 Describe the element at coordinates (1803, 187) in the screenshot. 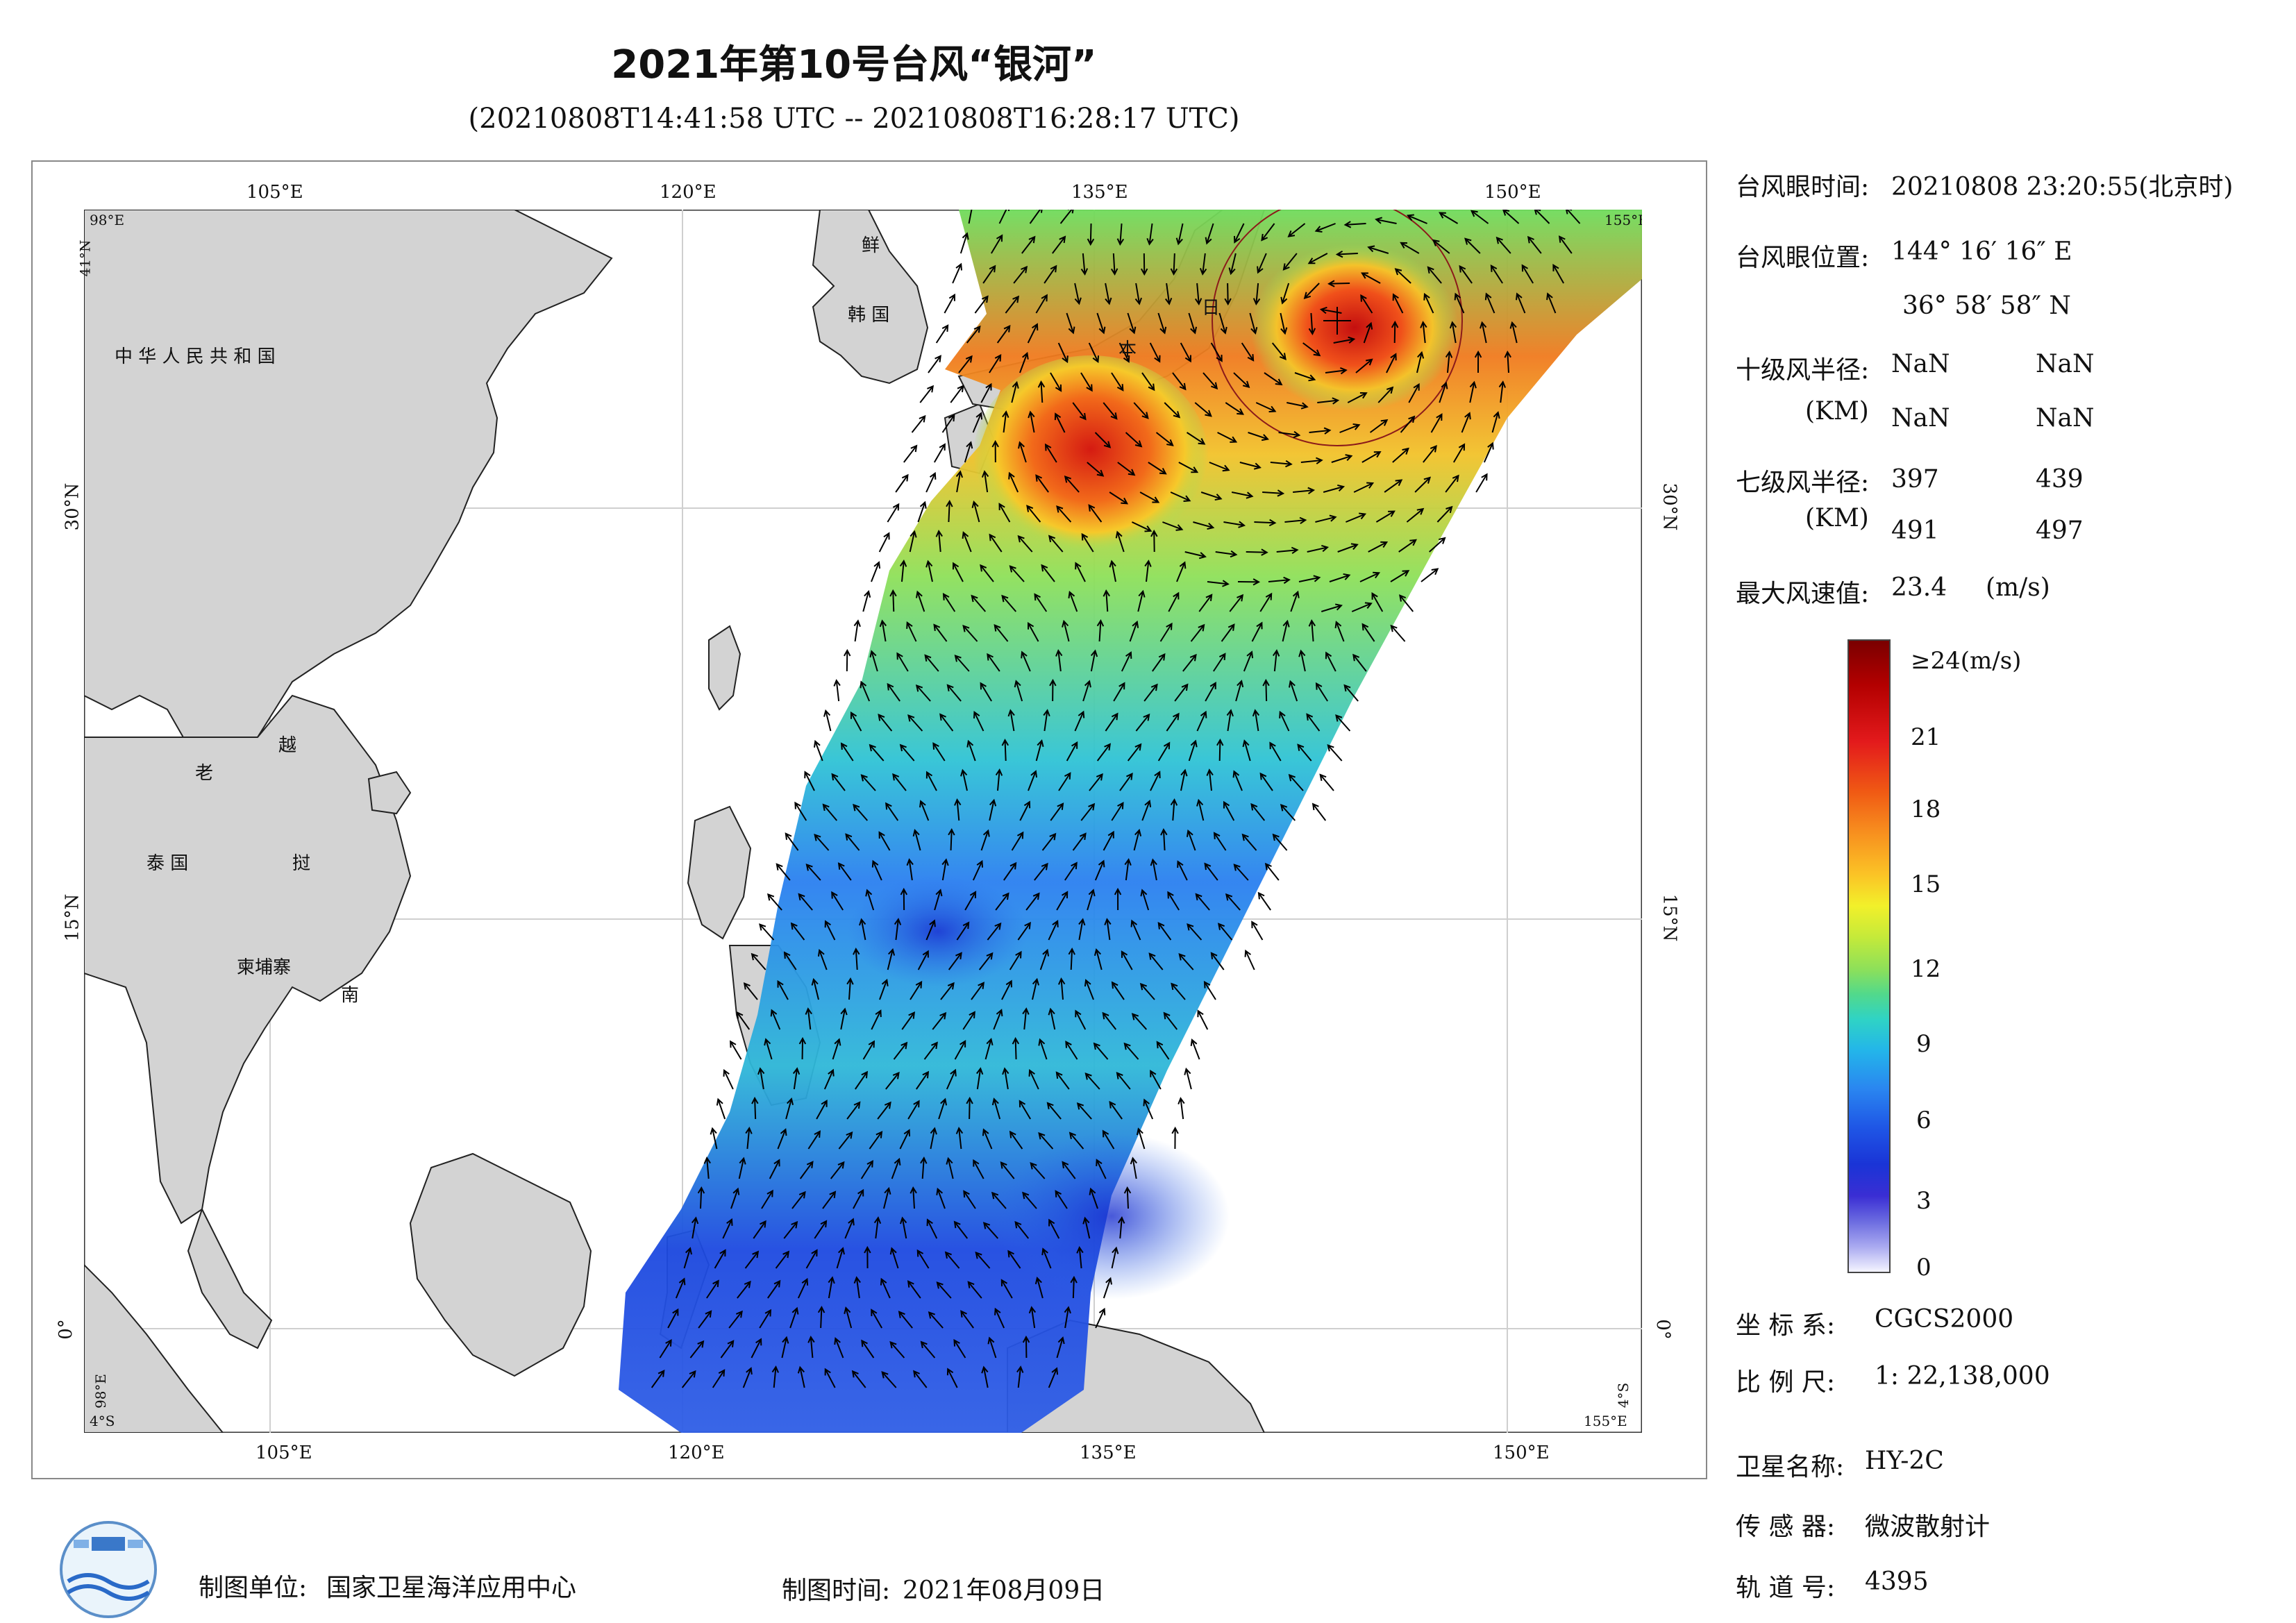

I see `eye-time-label: 台风眼时间:` at that location.